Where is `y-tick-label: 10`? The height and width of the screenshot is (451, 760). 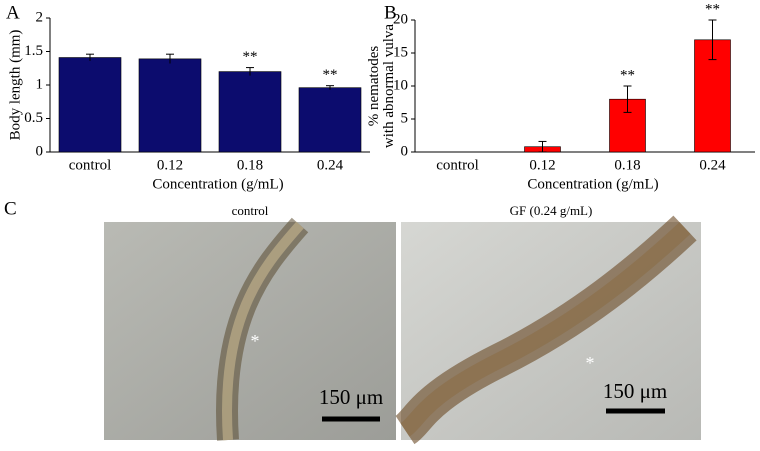 y-tick-label: 10 is located at coordinates (400, 85).